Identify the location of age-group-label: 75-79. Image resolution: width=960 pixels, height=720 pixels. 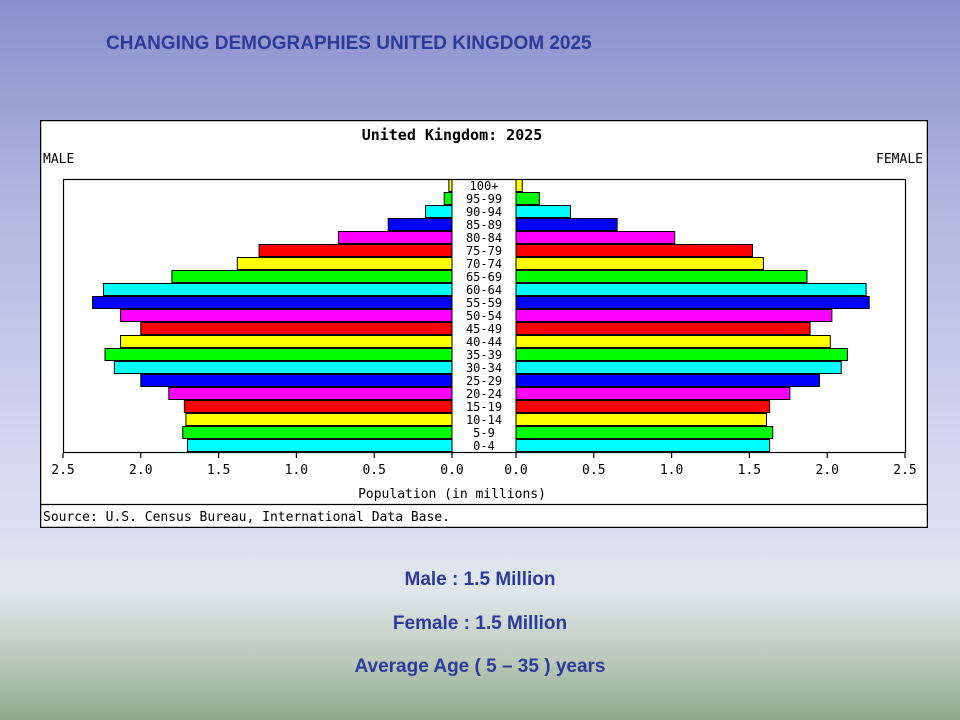
(484, 251).